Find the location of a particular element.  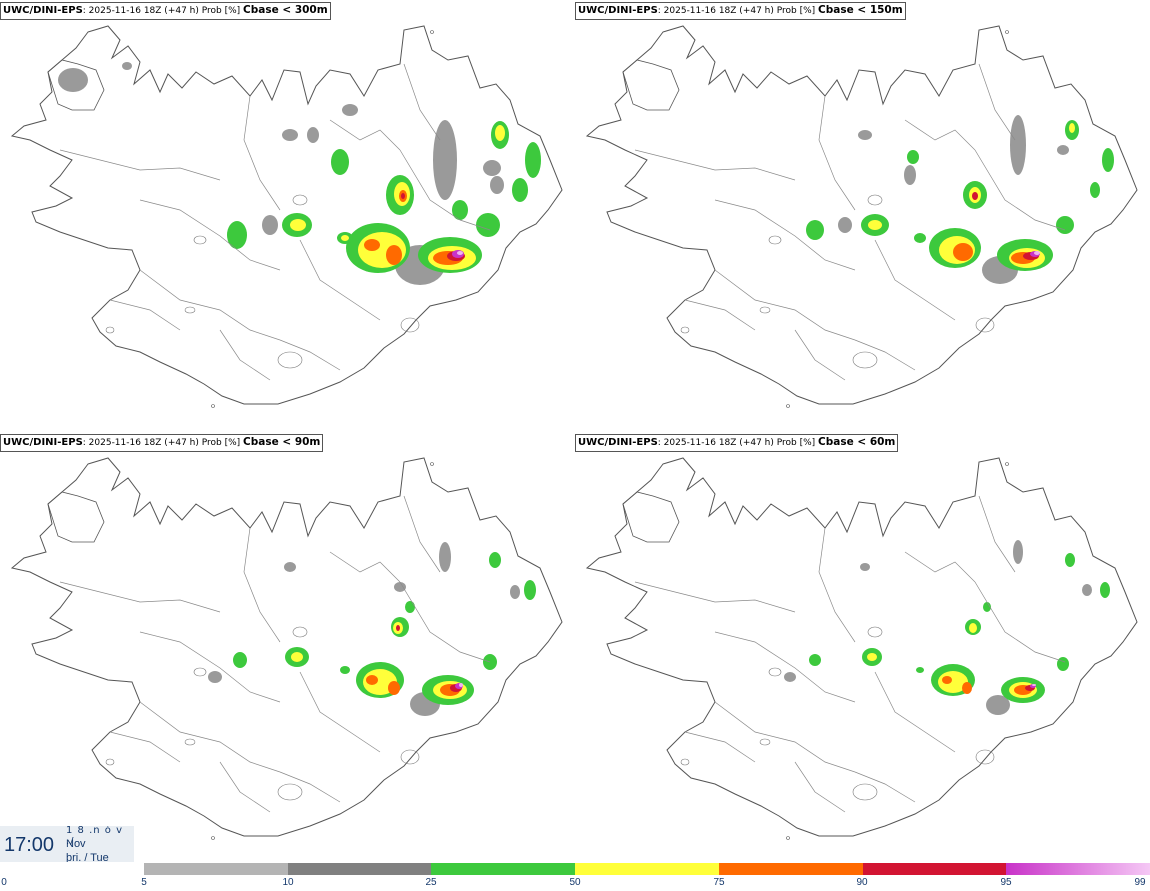

probability-colorbar is located at coordinates (647, 869).